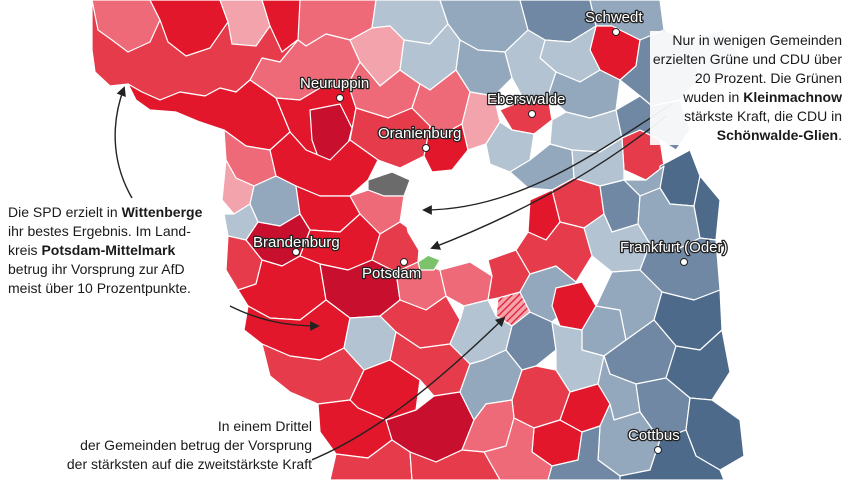  I want to click on annotation-text: ., so click(840, 135).